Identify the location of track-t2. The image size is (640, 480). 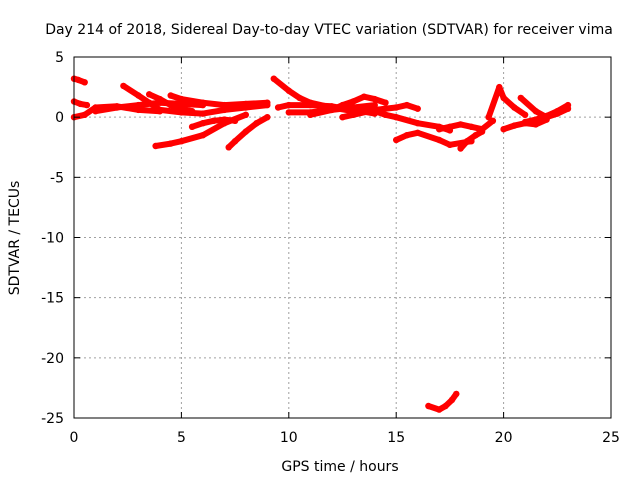
(80, 103).